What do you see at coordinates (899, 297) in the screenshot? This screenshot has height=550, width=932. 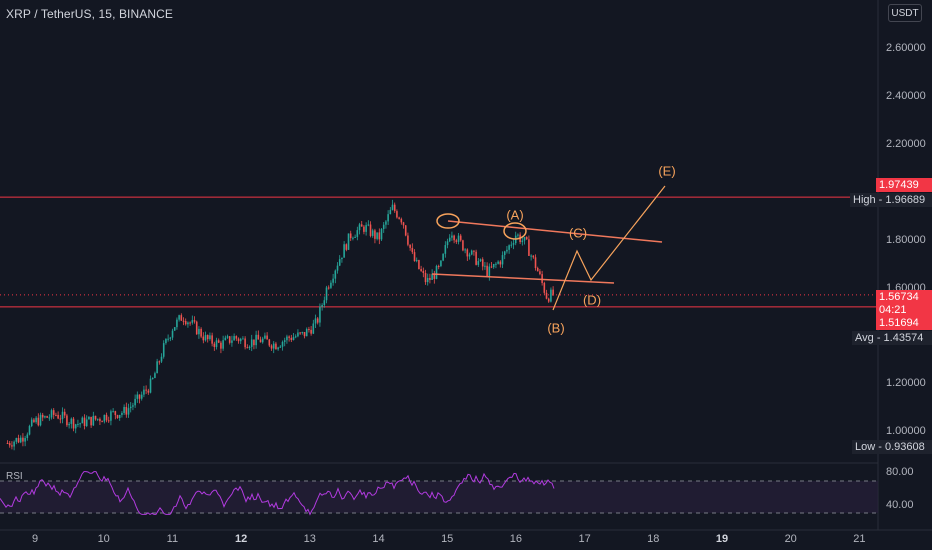 I see `last-price-value: 1.56734` at bounding box center [899, 297].